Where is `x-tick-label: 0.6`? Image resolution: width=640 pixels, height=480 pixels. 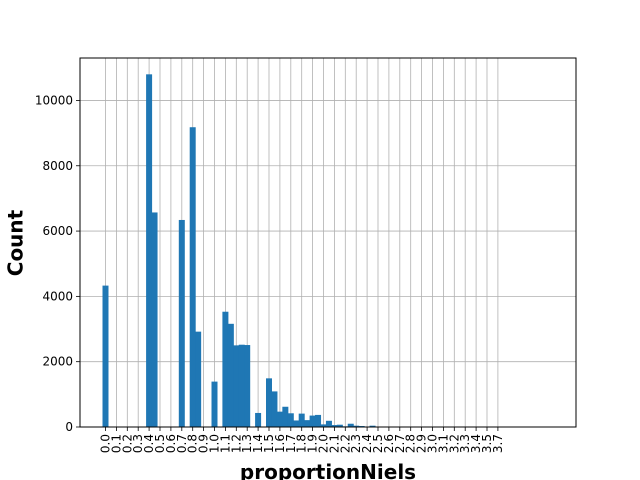
x-tick-label: 0.6 is located at coordinates (171, 443).